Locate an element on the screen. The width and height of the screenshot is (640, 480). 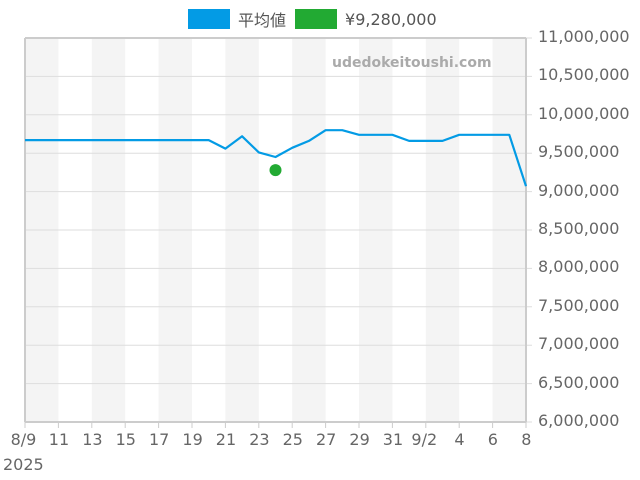
legend-item-price: ¥9,280,000 is located at coordinates (366, 19).